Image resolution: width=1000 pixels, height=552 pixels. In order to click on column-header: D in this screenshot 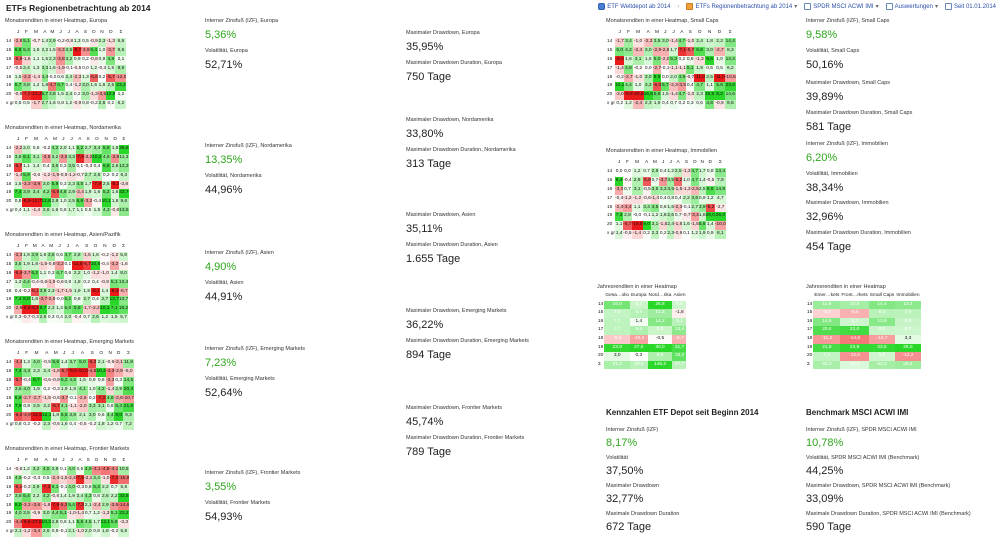, I will do `click(710, 162)`.